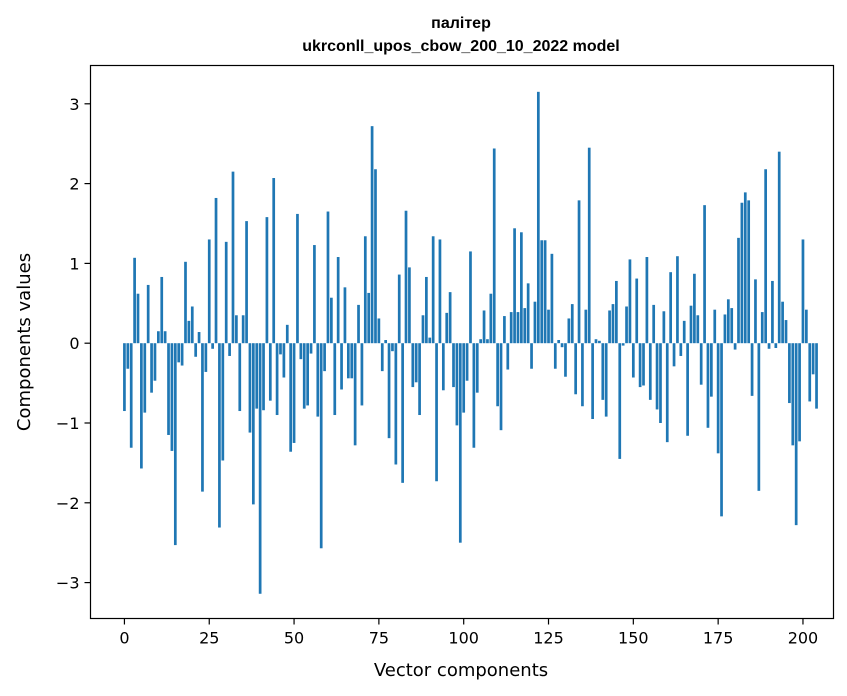  I want to click on x-tick-label: 0, so click(124, 638).